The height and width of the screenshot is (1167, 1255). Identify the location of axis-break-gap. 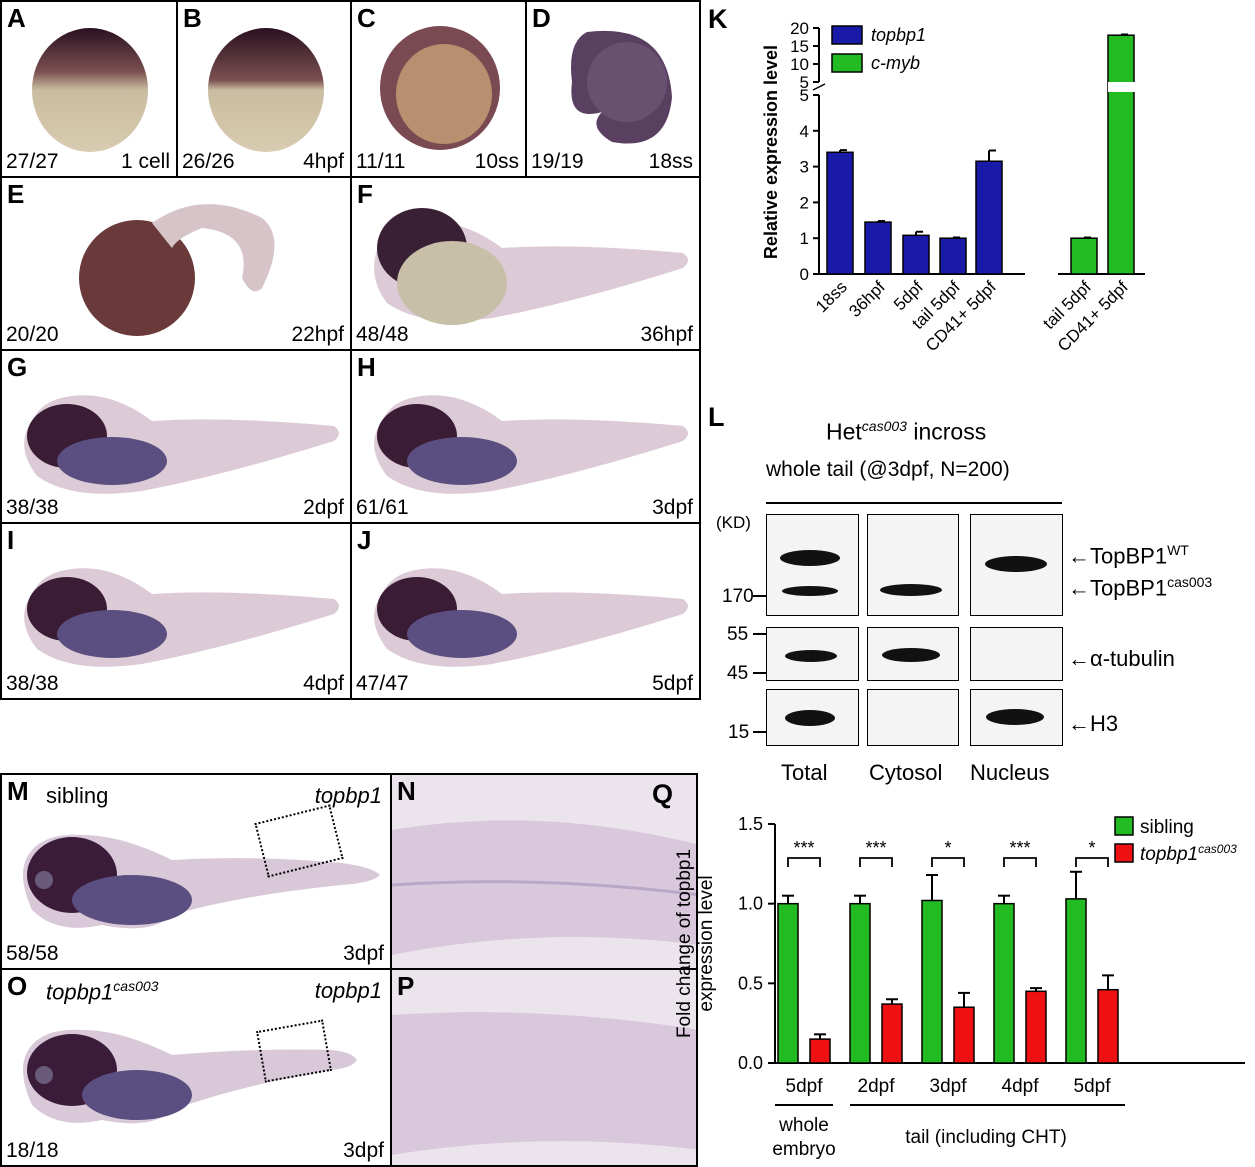
(1123, 87).